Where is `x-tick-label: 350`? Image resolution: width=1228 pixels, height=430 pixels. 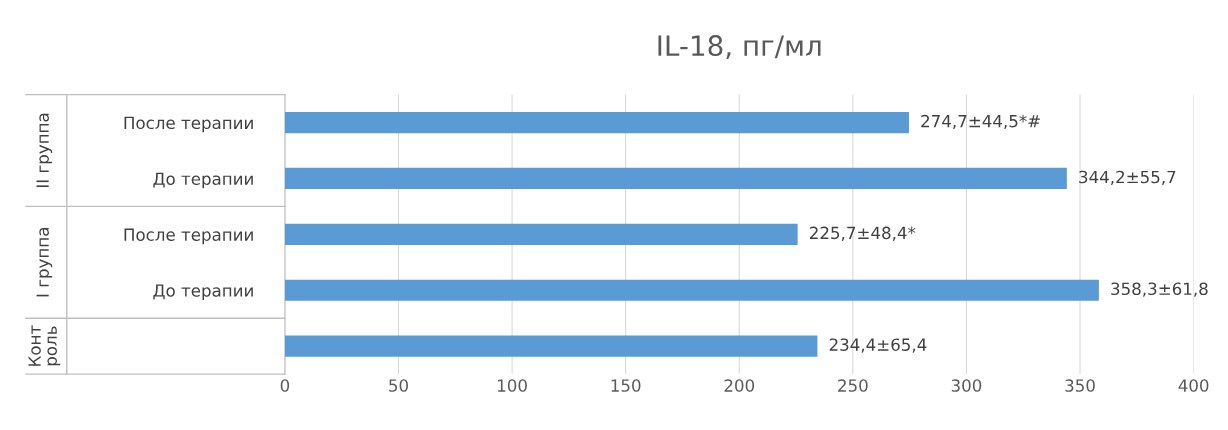
x-tick-label: 350 is located at coordinates (1080, 385).